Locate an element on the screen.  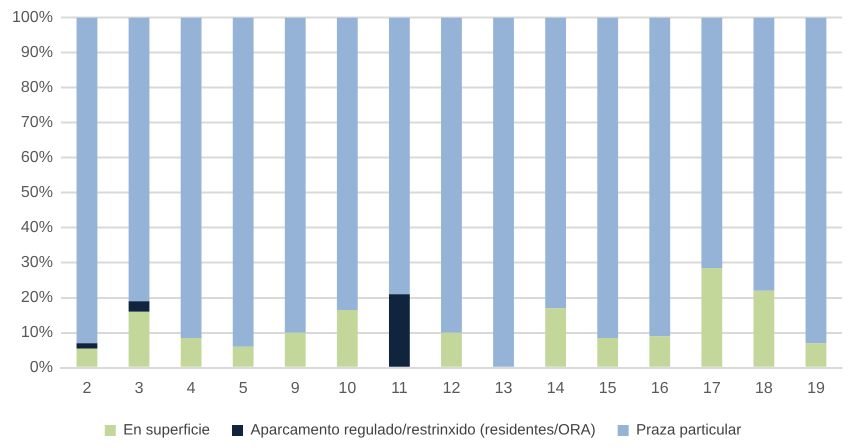
y-tick-label: 40% is located at coordinates (36, 227).